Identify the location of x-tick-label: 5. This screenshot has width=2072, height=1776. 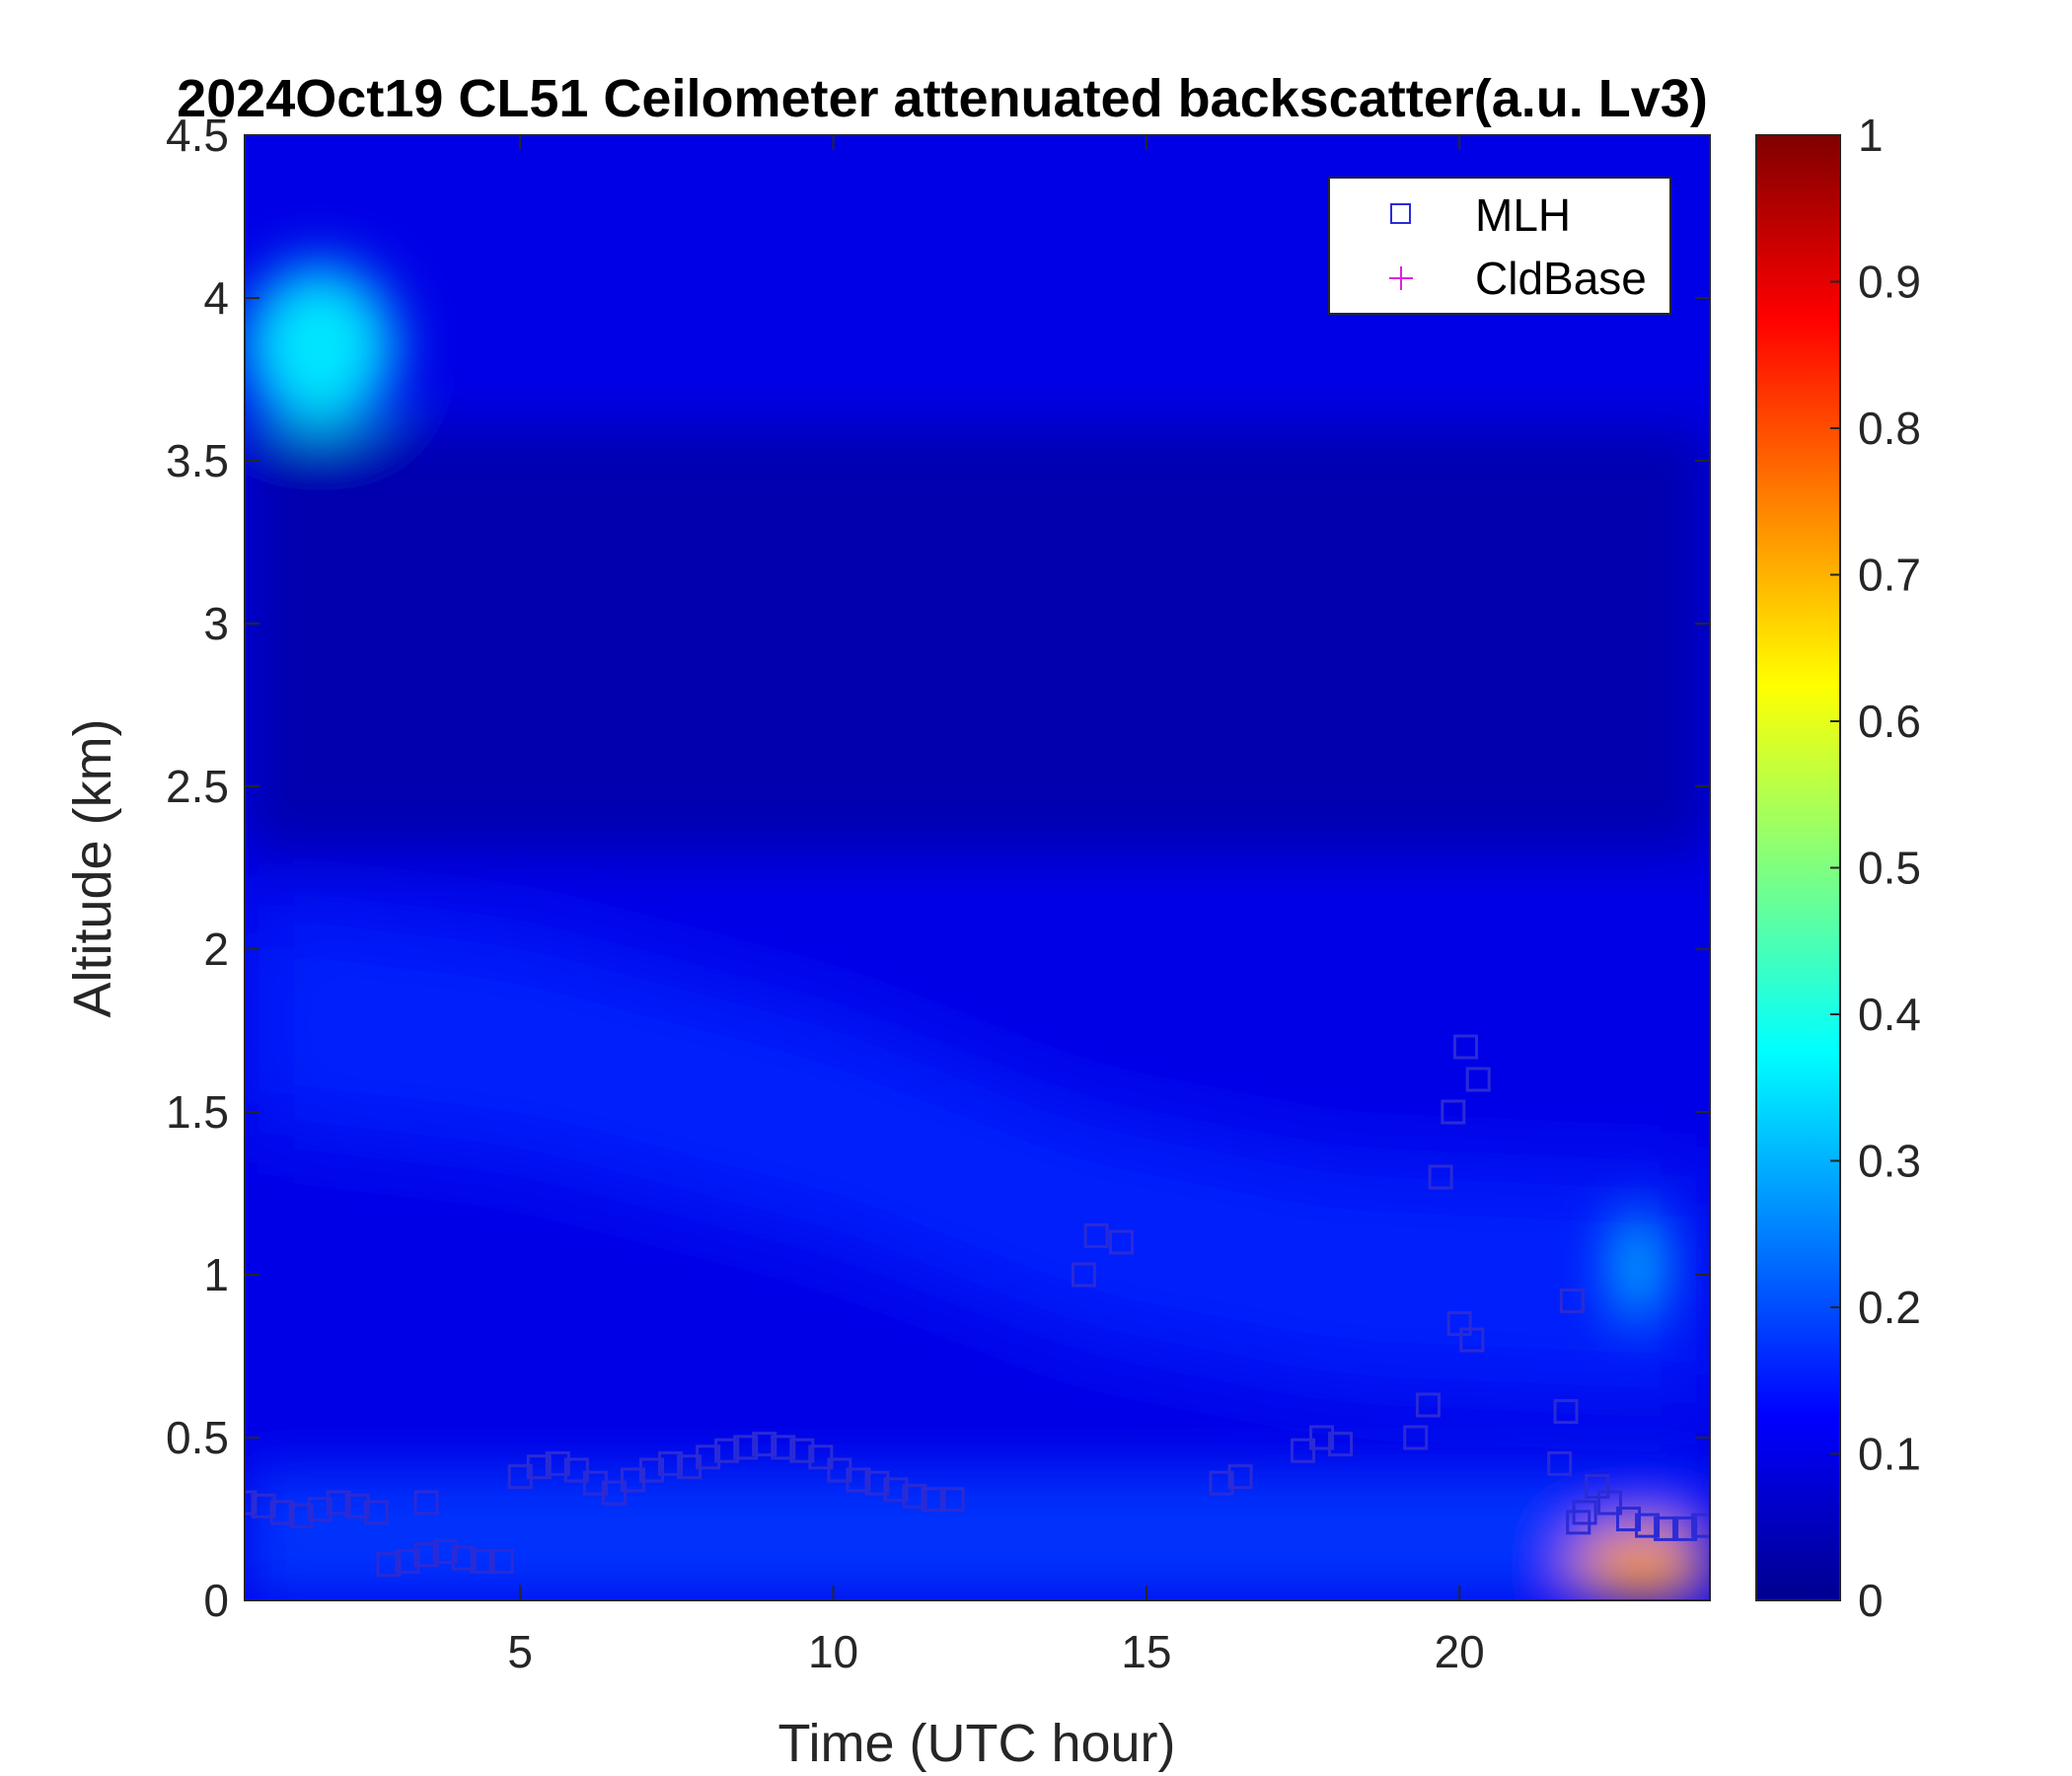
(520, 1652).